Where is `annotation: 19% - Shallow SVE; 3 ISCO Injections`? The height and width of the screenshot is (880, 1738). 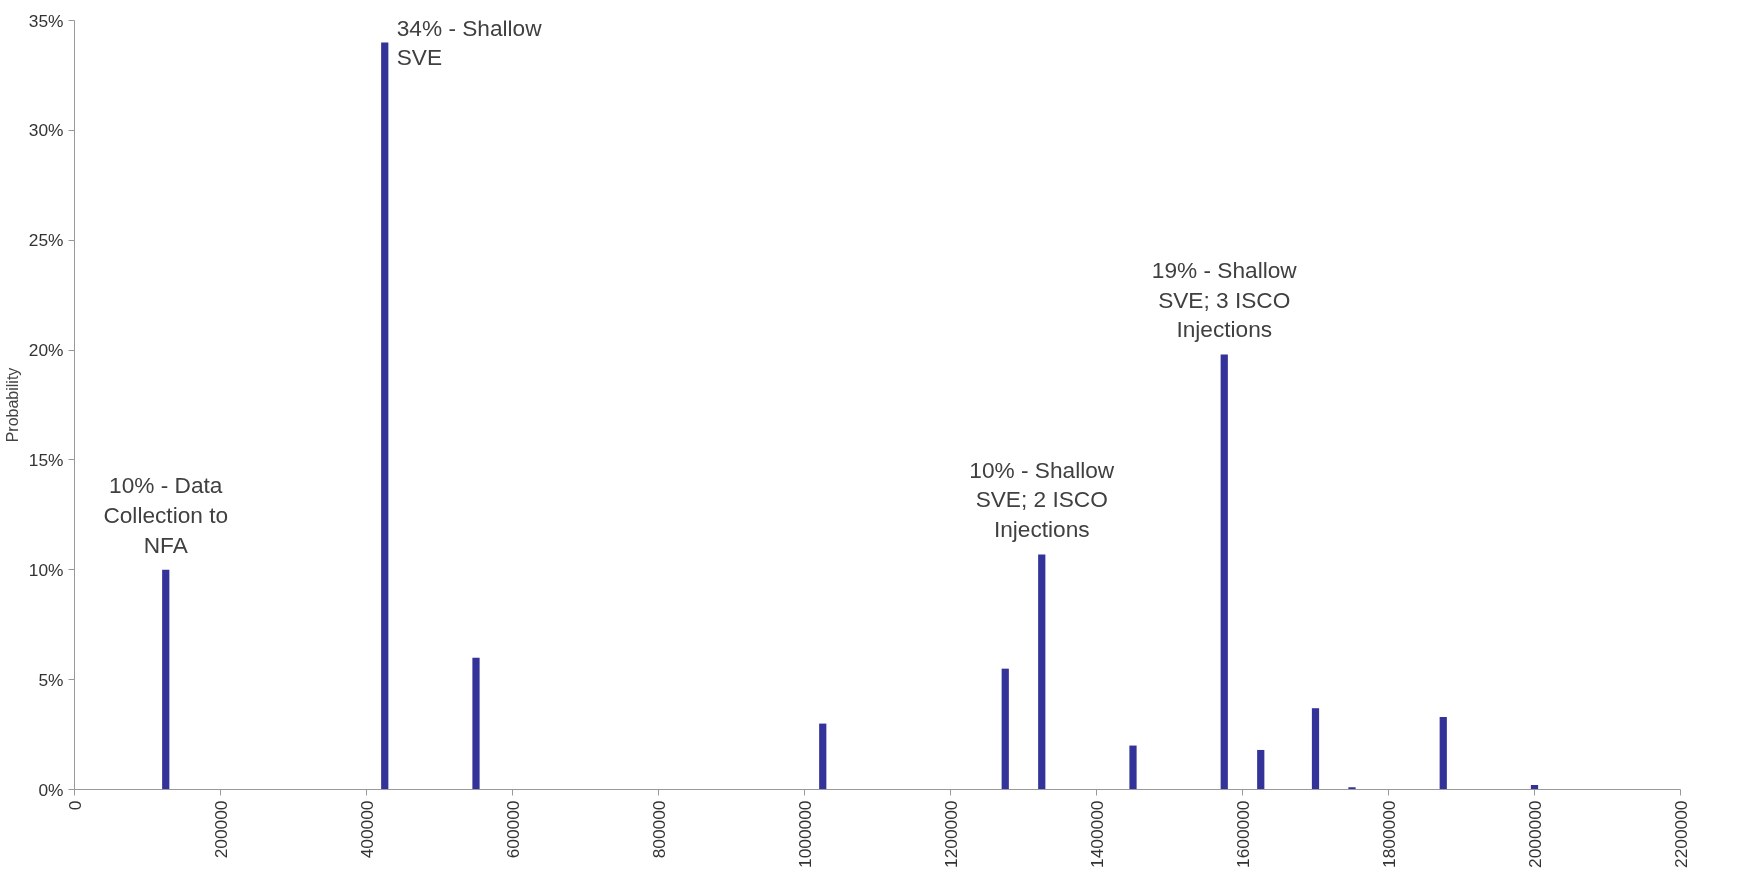 annotation: 19% - Shallow SVE; 3 ISCO Injections is located at coordinates (1224, 299).